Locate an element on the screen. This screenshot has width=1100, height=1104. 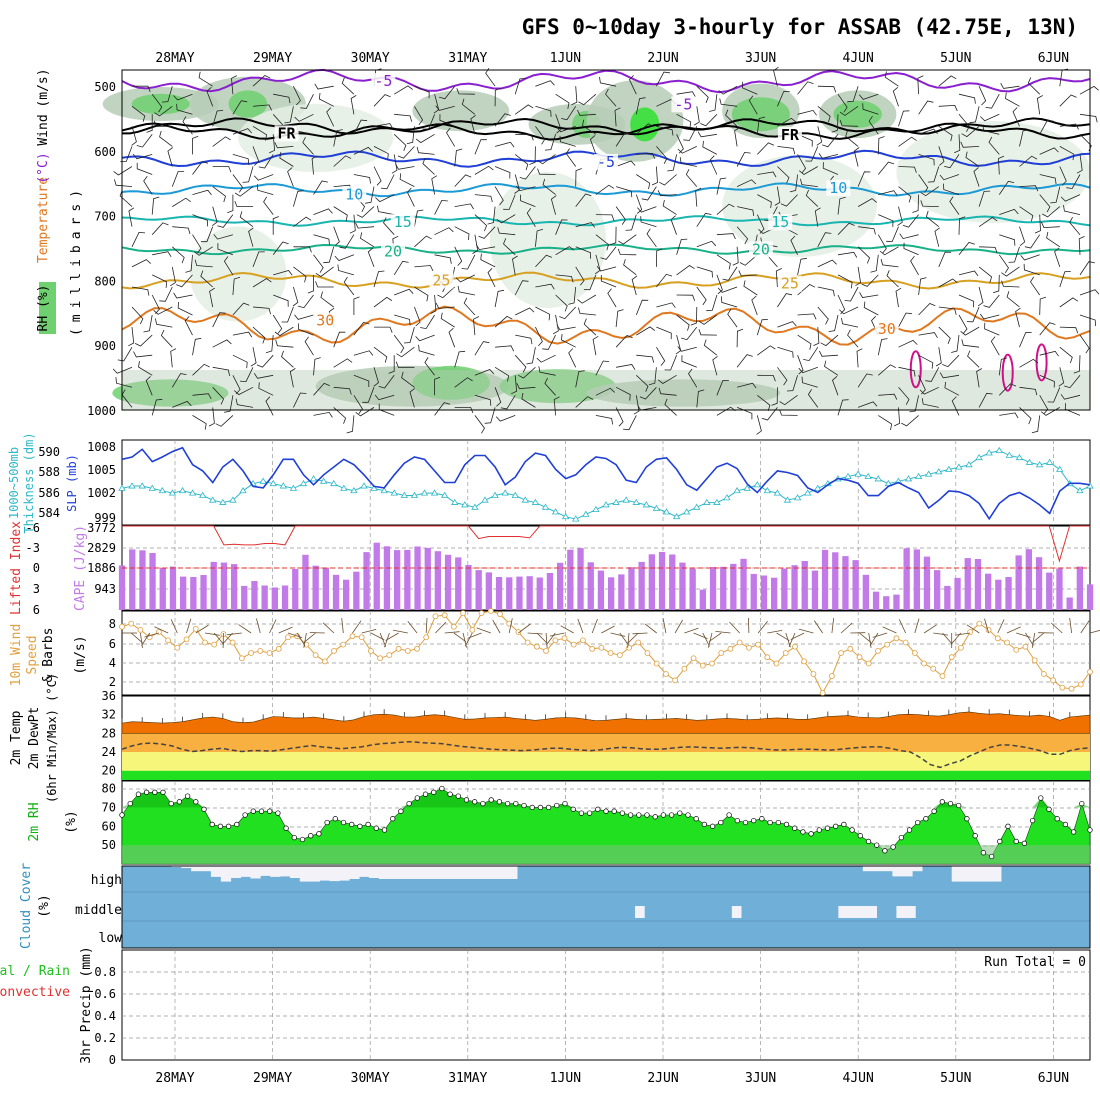
date-label-top: 1JUN is located at coordinates (565, 58).